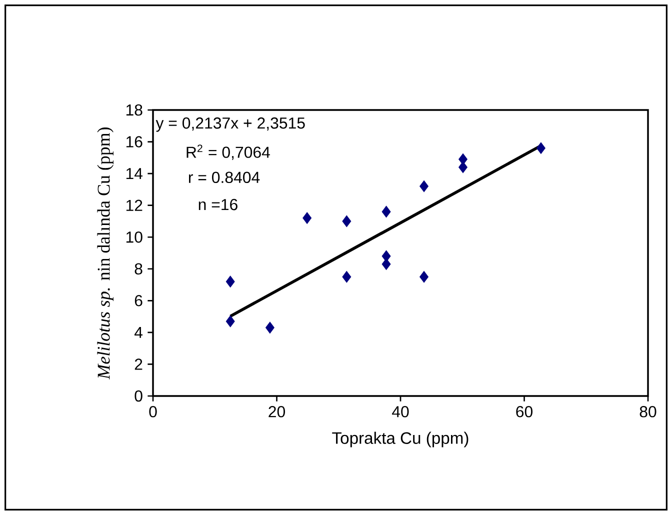 This screenshot has height=515, width=672. Describe the element at coordinates (228, 152) in the screenshot. I see `annotation: R$^{2}$ = 0,7064` at that location.